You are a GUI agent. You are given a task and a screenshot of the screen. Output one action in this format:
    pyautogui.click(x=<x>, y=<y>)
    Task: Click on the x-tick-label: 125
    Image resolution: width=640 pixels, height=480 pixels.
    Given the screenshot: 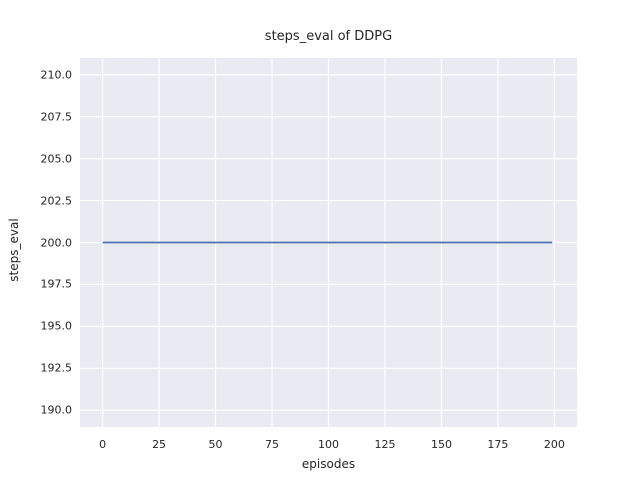 What is the action you would take?
    pyautogui.click(x=385, y=444)
    